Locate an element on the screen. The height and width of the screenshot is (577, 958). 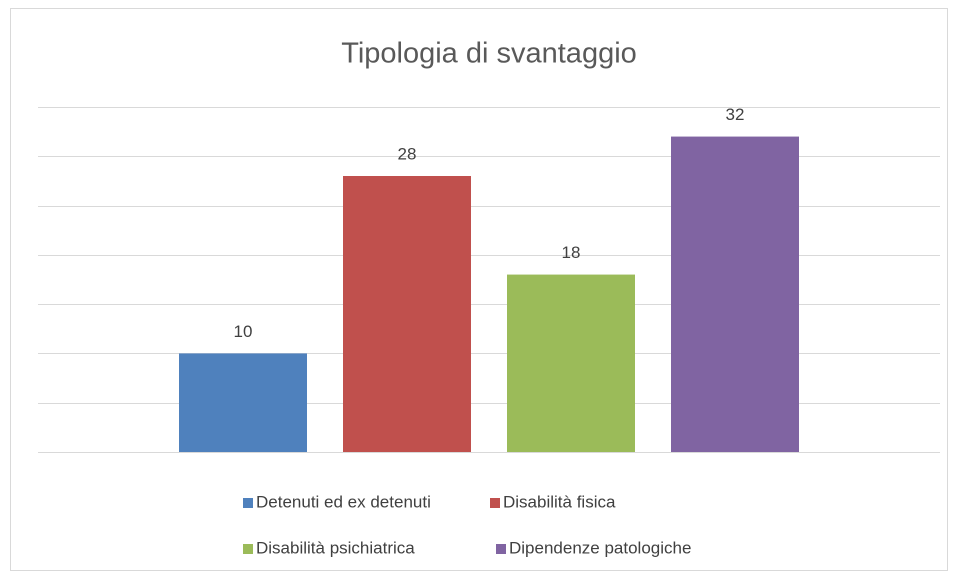
legend-label: Disabilità psichiatrica is located at coordinates (335, 547).